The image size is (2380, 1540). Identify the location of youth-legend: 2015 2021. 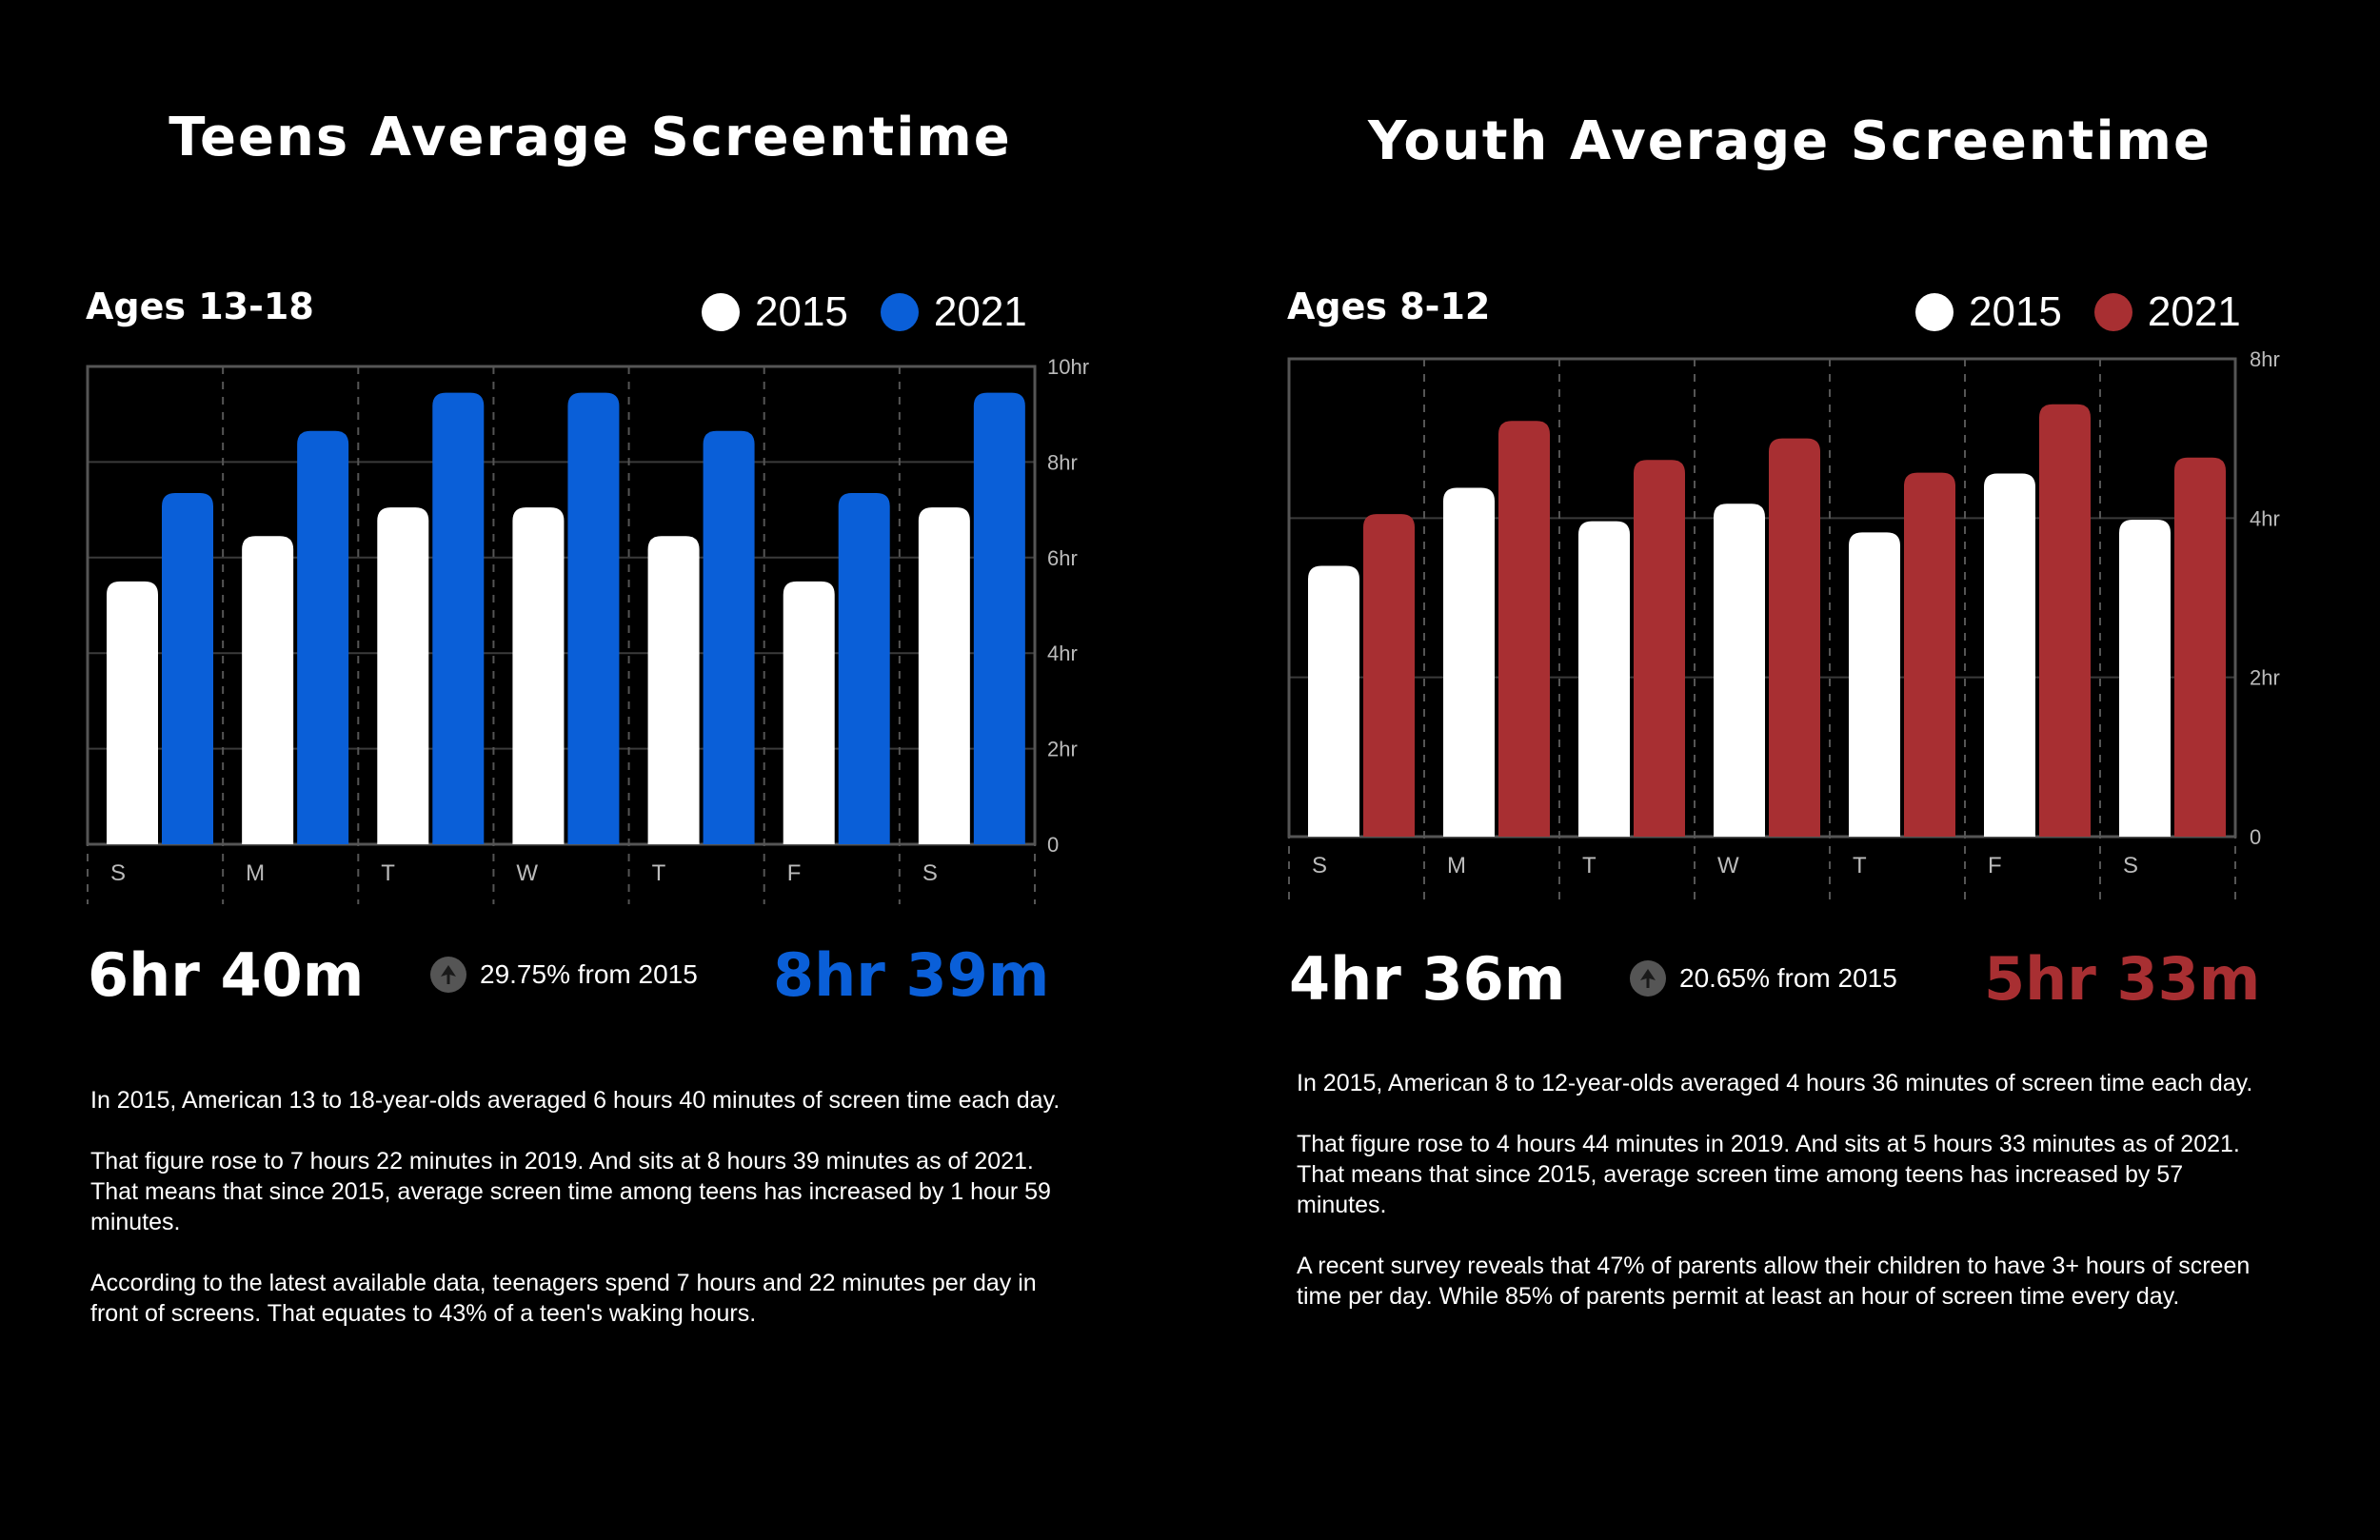
(2078, 312).